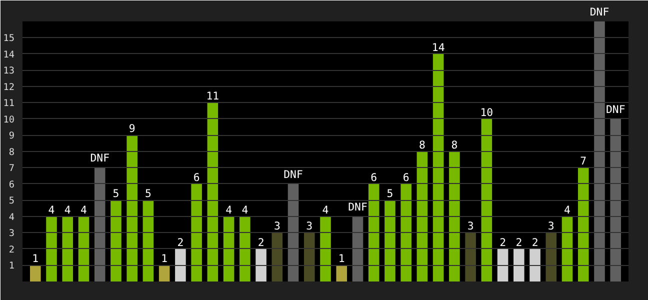 The height and width of the screenshot is (300, 648). What do you see at coordinates (438, 47) in the screenshot?
I see `data-label: 14` at bounding box center [438, 47].